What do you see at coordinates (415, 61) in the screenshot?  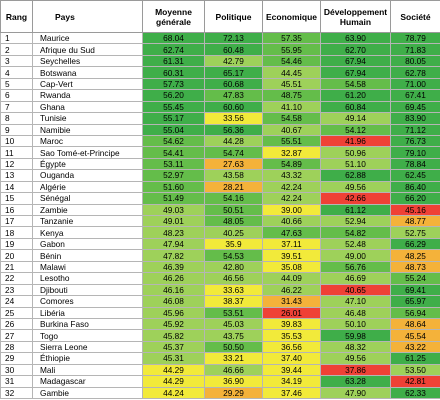 I see `societe-cell: 80.05` at bounding box center [415, 61].